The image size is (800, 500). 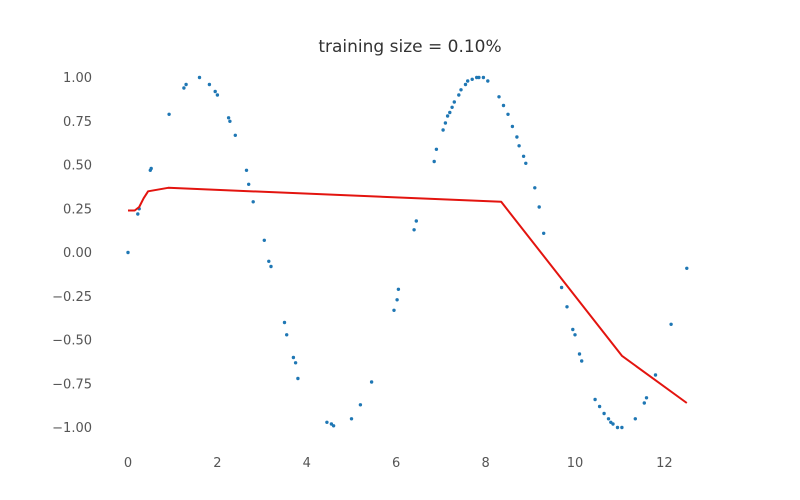 I want to click on chart-title: training size = 0.10%, so click(x=409, y=47).